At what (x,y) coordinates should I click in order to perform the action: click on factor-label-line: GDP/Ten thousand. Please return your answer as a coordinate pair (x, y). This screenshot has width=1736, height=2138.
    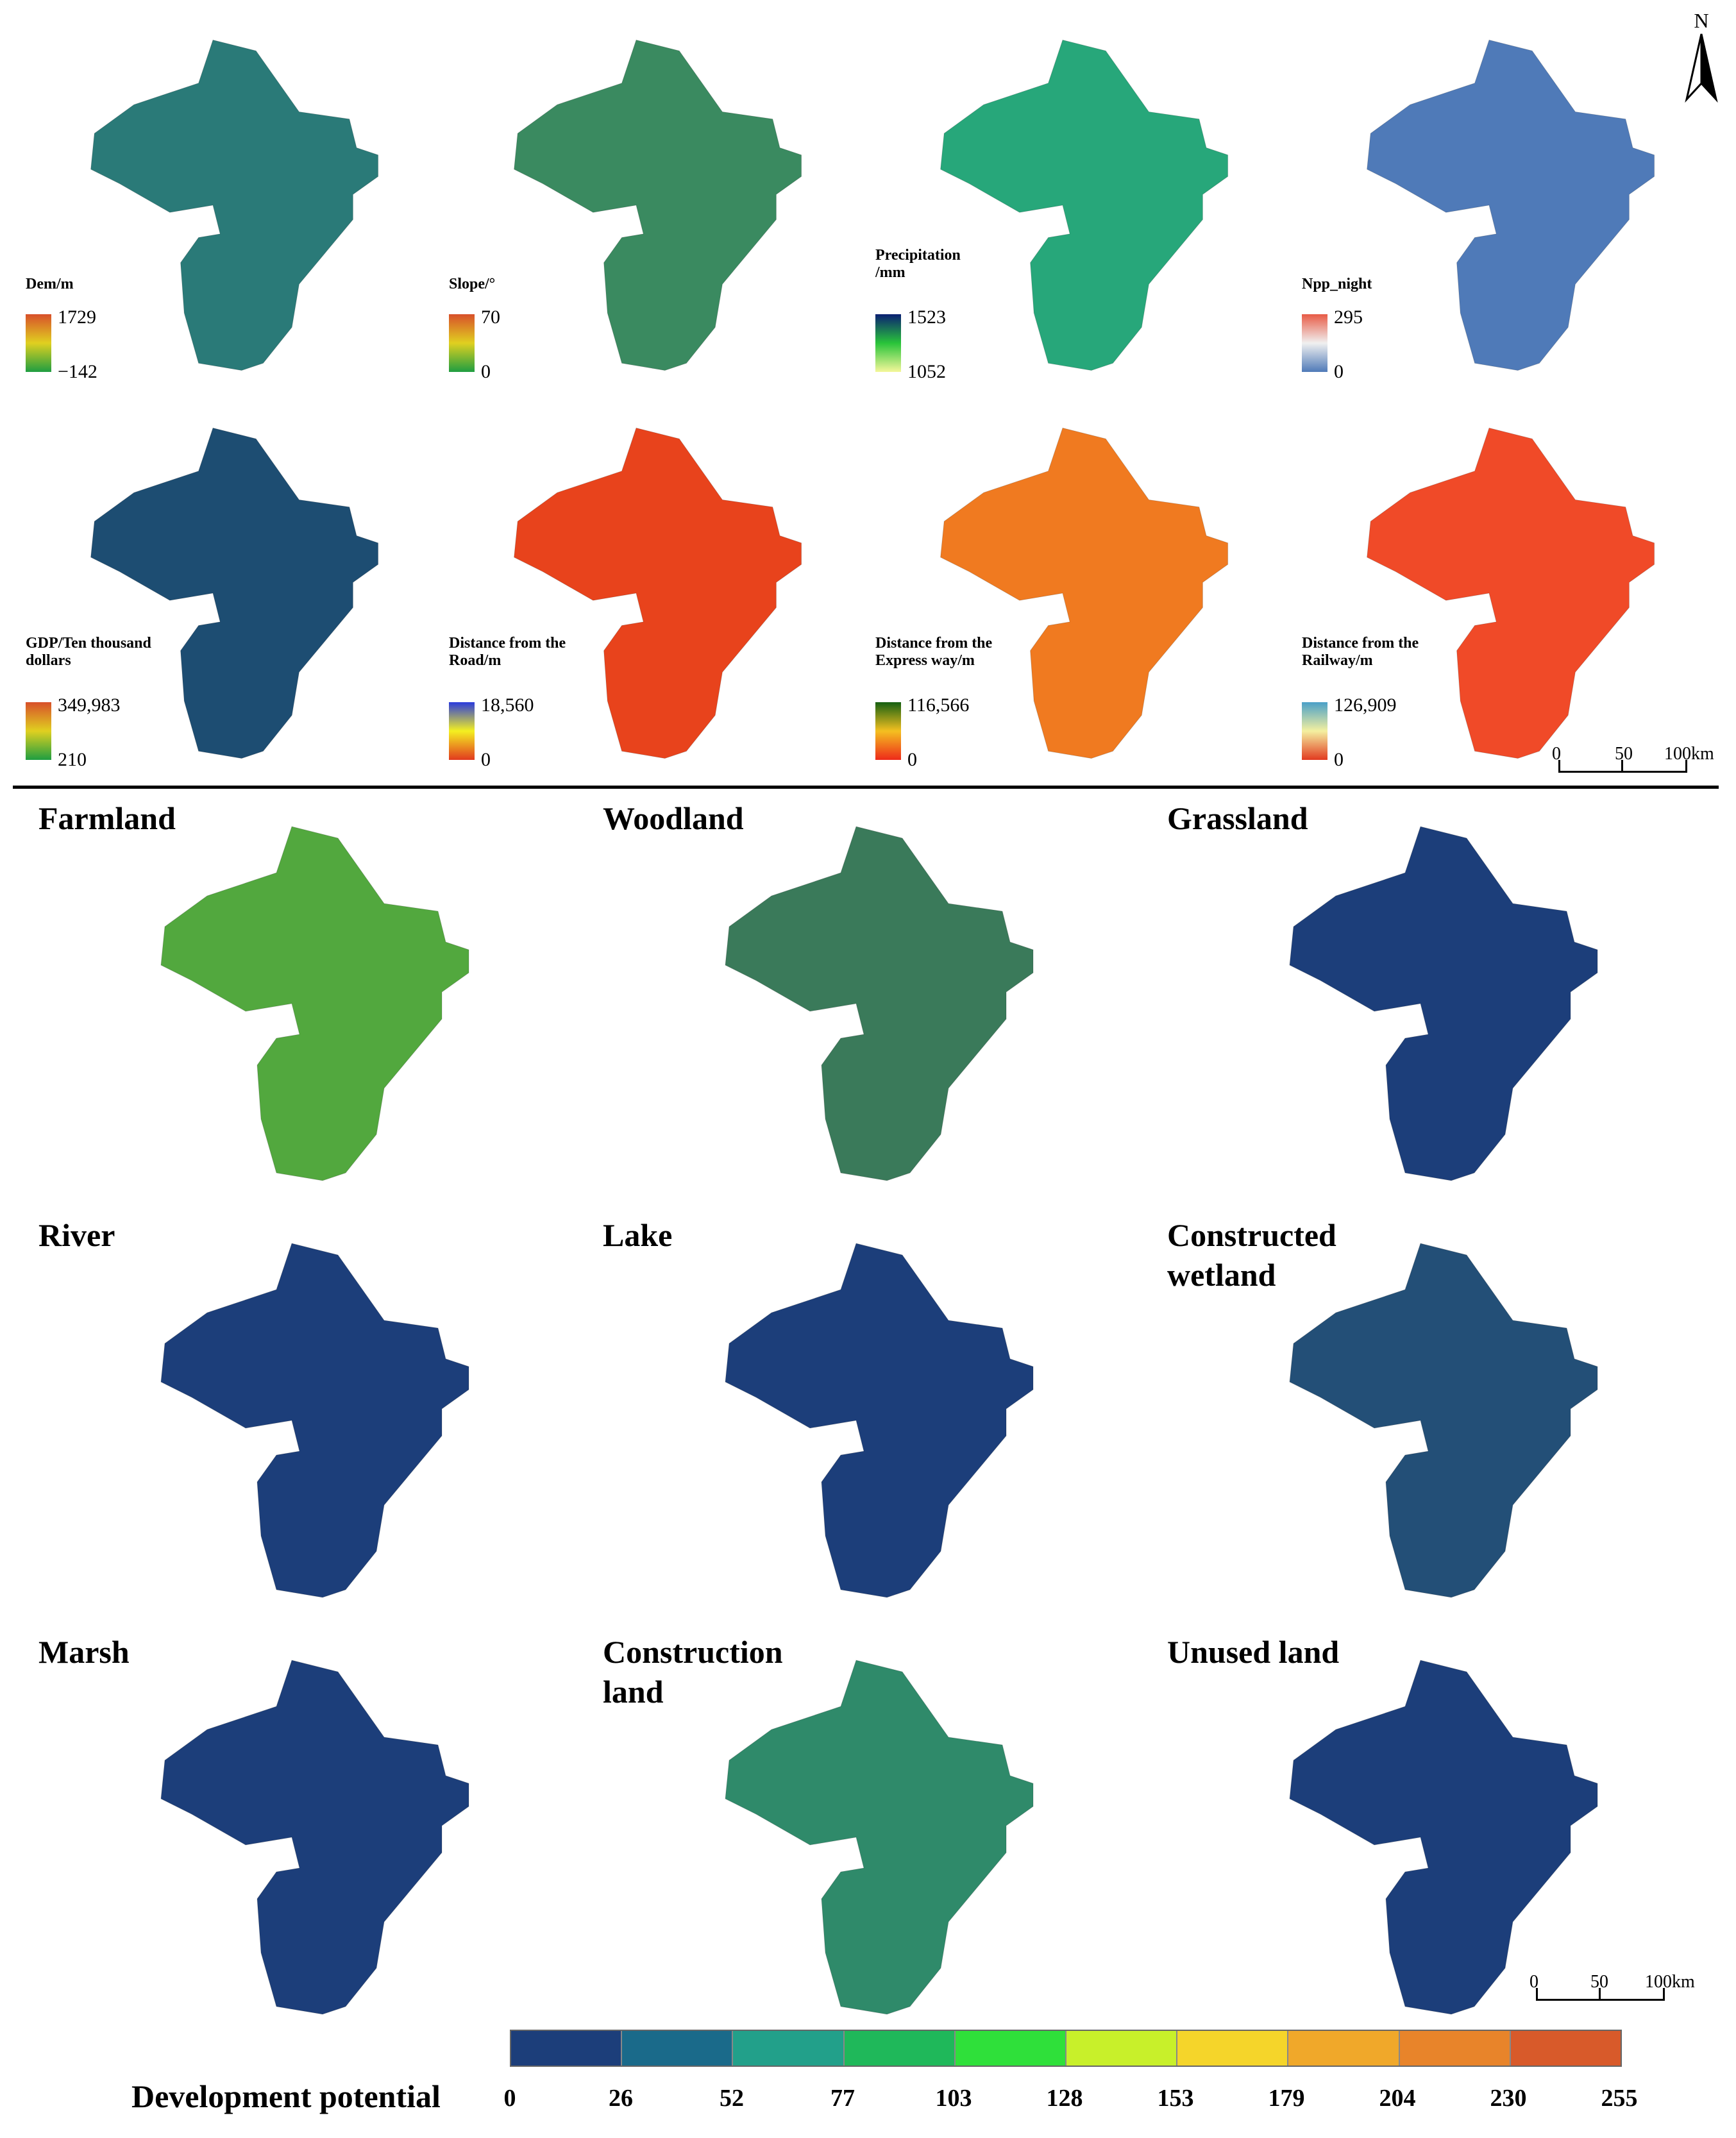
    Looking at the image, I should click on (89, 643).